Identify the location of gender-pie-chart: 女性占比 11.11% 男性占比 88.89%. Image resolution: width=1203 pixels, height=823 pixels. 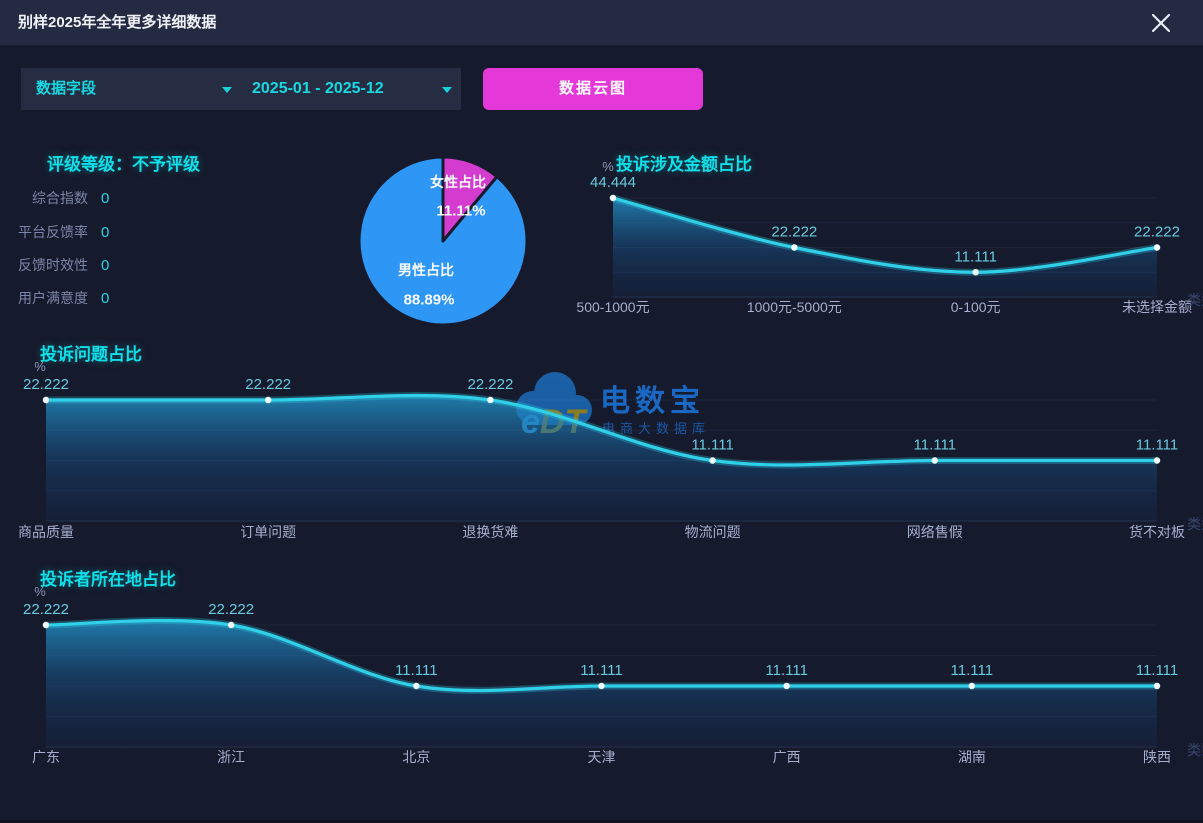
(448, 246).